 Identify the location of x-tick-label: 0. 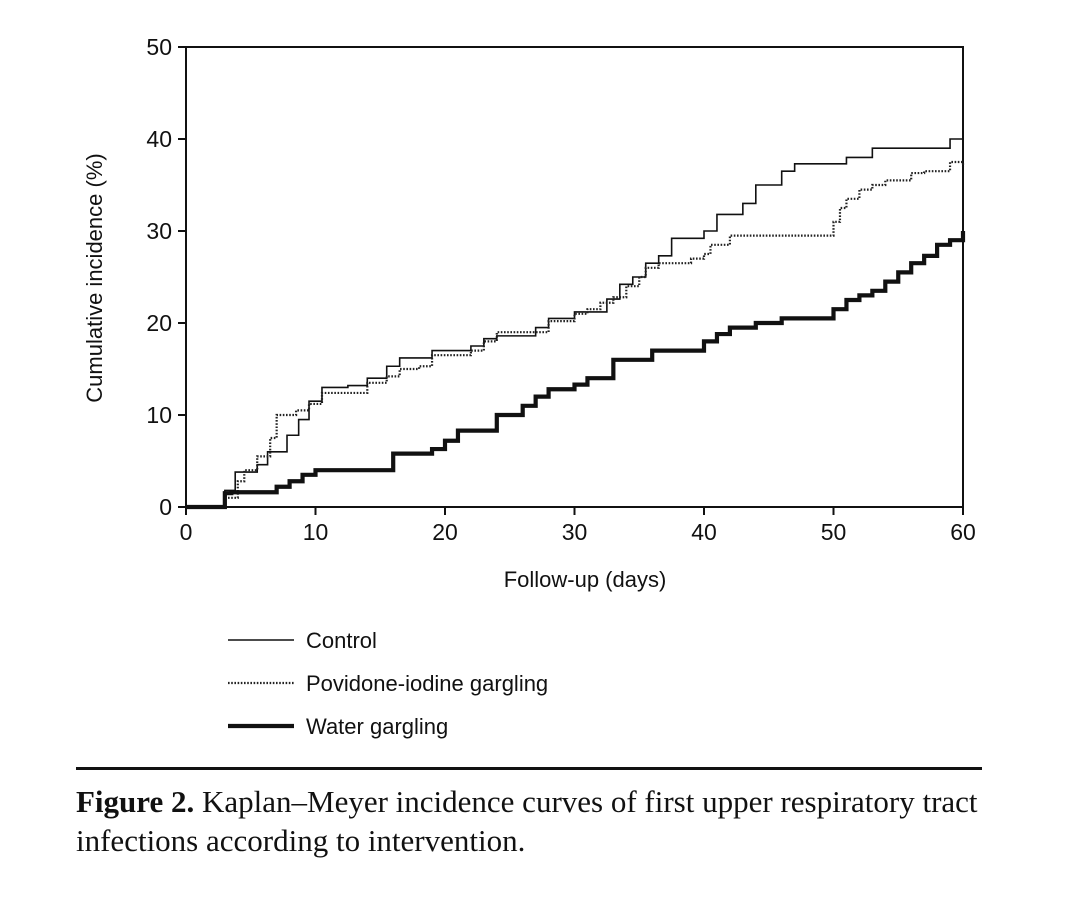
(186, 532).